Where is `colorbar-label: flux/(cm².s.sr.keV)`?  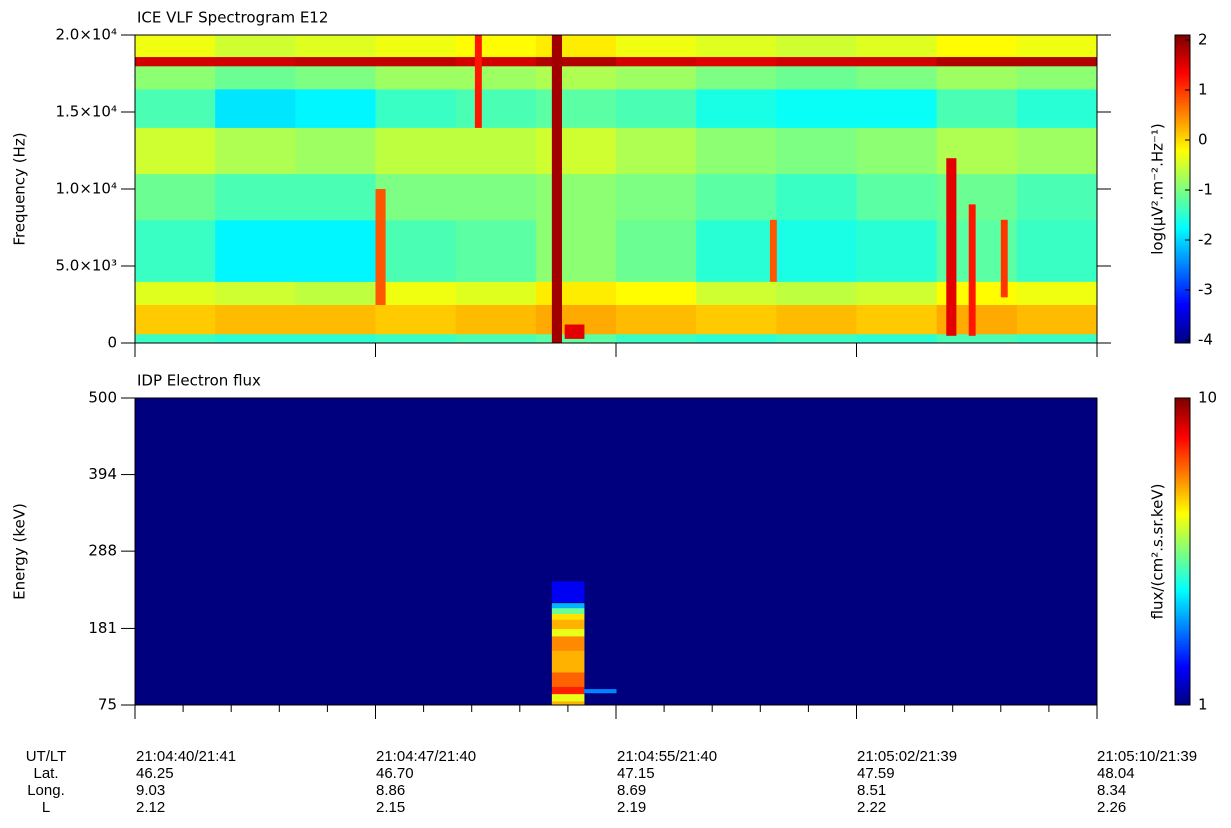 colorbar-label: flux/(cm².s.sr.keV) is located at coordinates (1158, 552).